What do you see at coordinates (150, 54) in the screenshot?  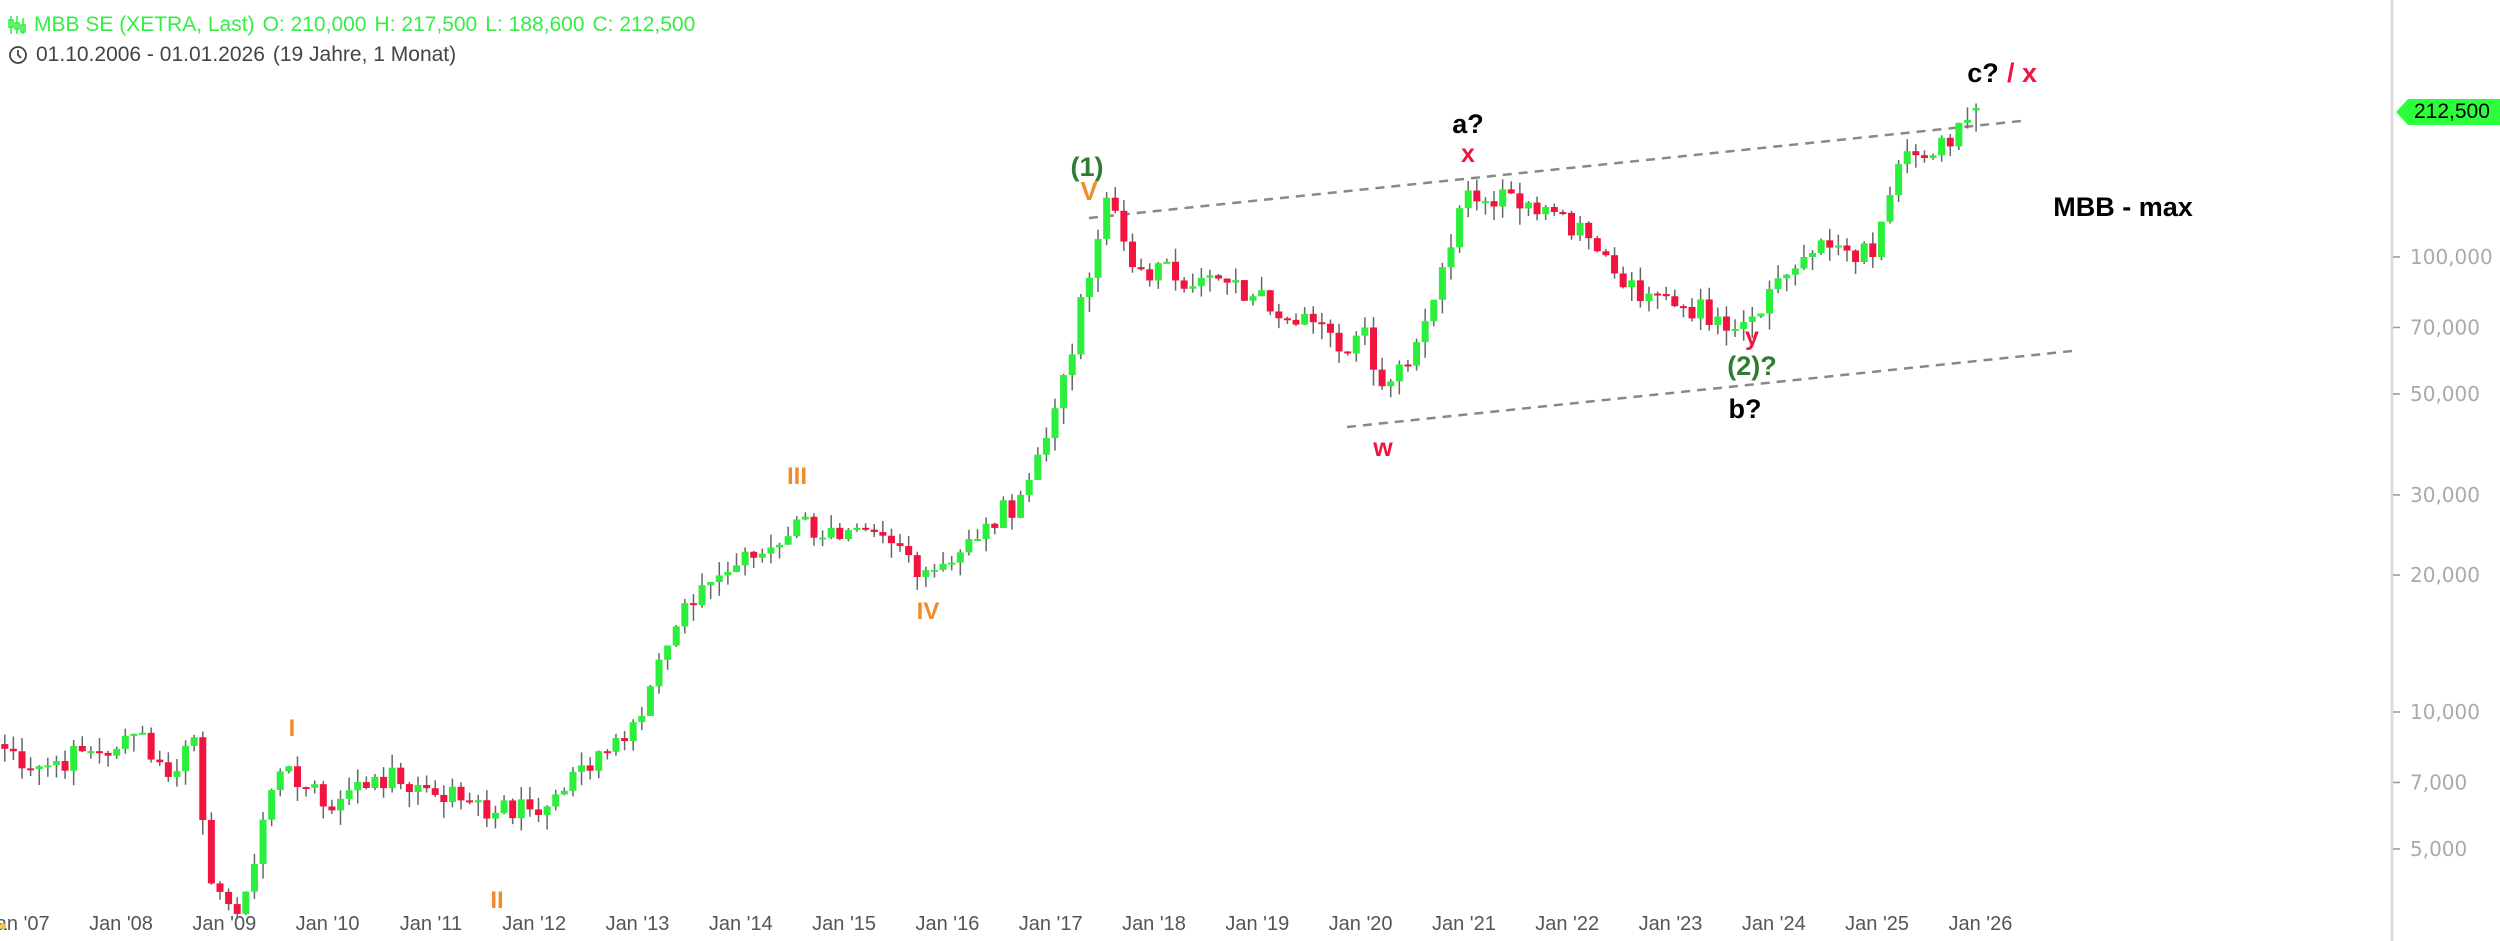 I see `date-range: 01.10.2006 - 01.01.2026` at bounding box center [150, 54].